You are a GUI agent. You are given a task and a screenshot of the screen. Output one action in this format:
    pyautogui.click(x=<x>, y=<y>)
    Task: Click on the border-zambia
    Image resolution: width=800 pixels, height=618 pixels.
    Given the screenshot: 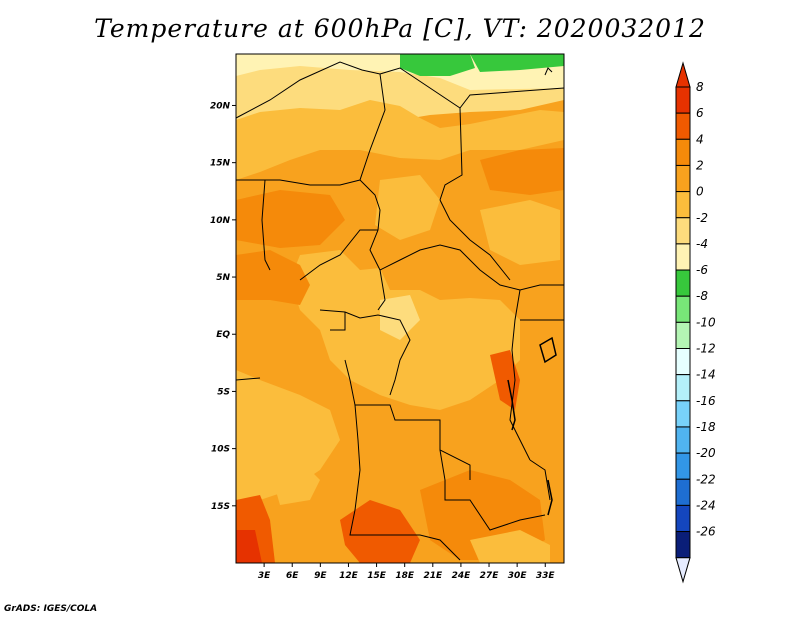 What is the action you would take?
    pyautogui.click(x=492, y=490)
    